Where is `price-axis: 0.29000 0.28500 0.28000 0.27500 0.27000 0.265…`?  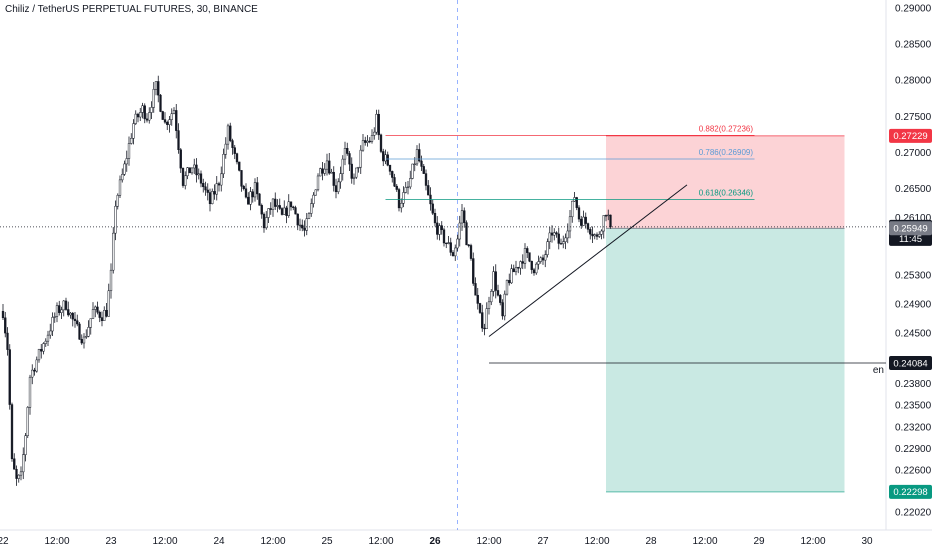
price-axis: 0.29000 0.28500 0.28000 0.27500 0.27000 0.265… is located at coordinates (910, 261).